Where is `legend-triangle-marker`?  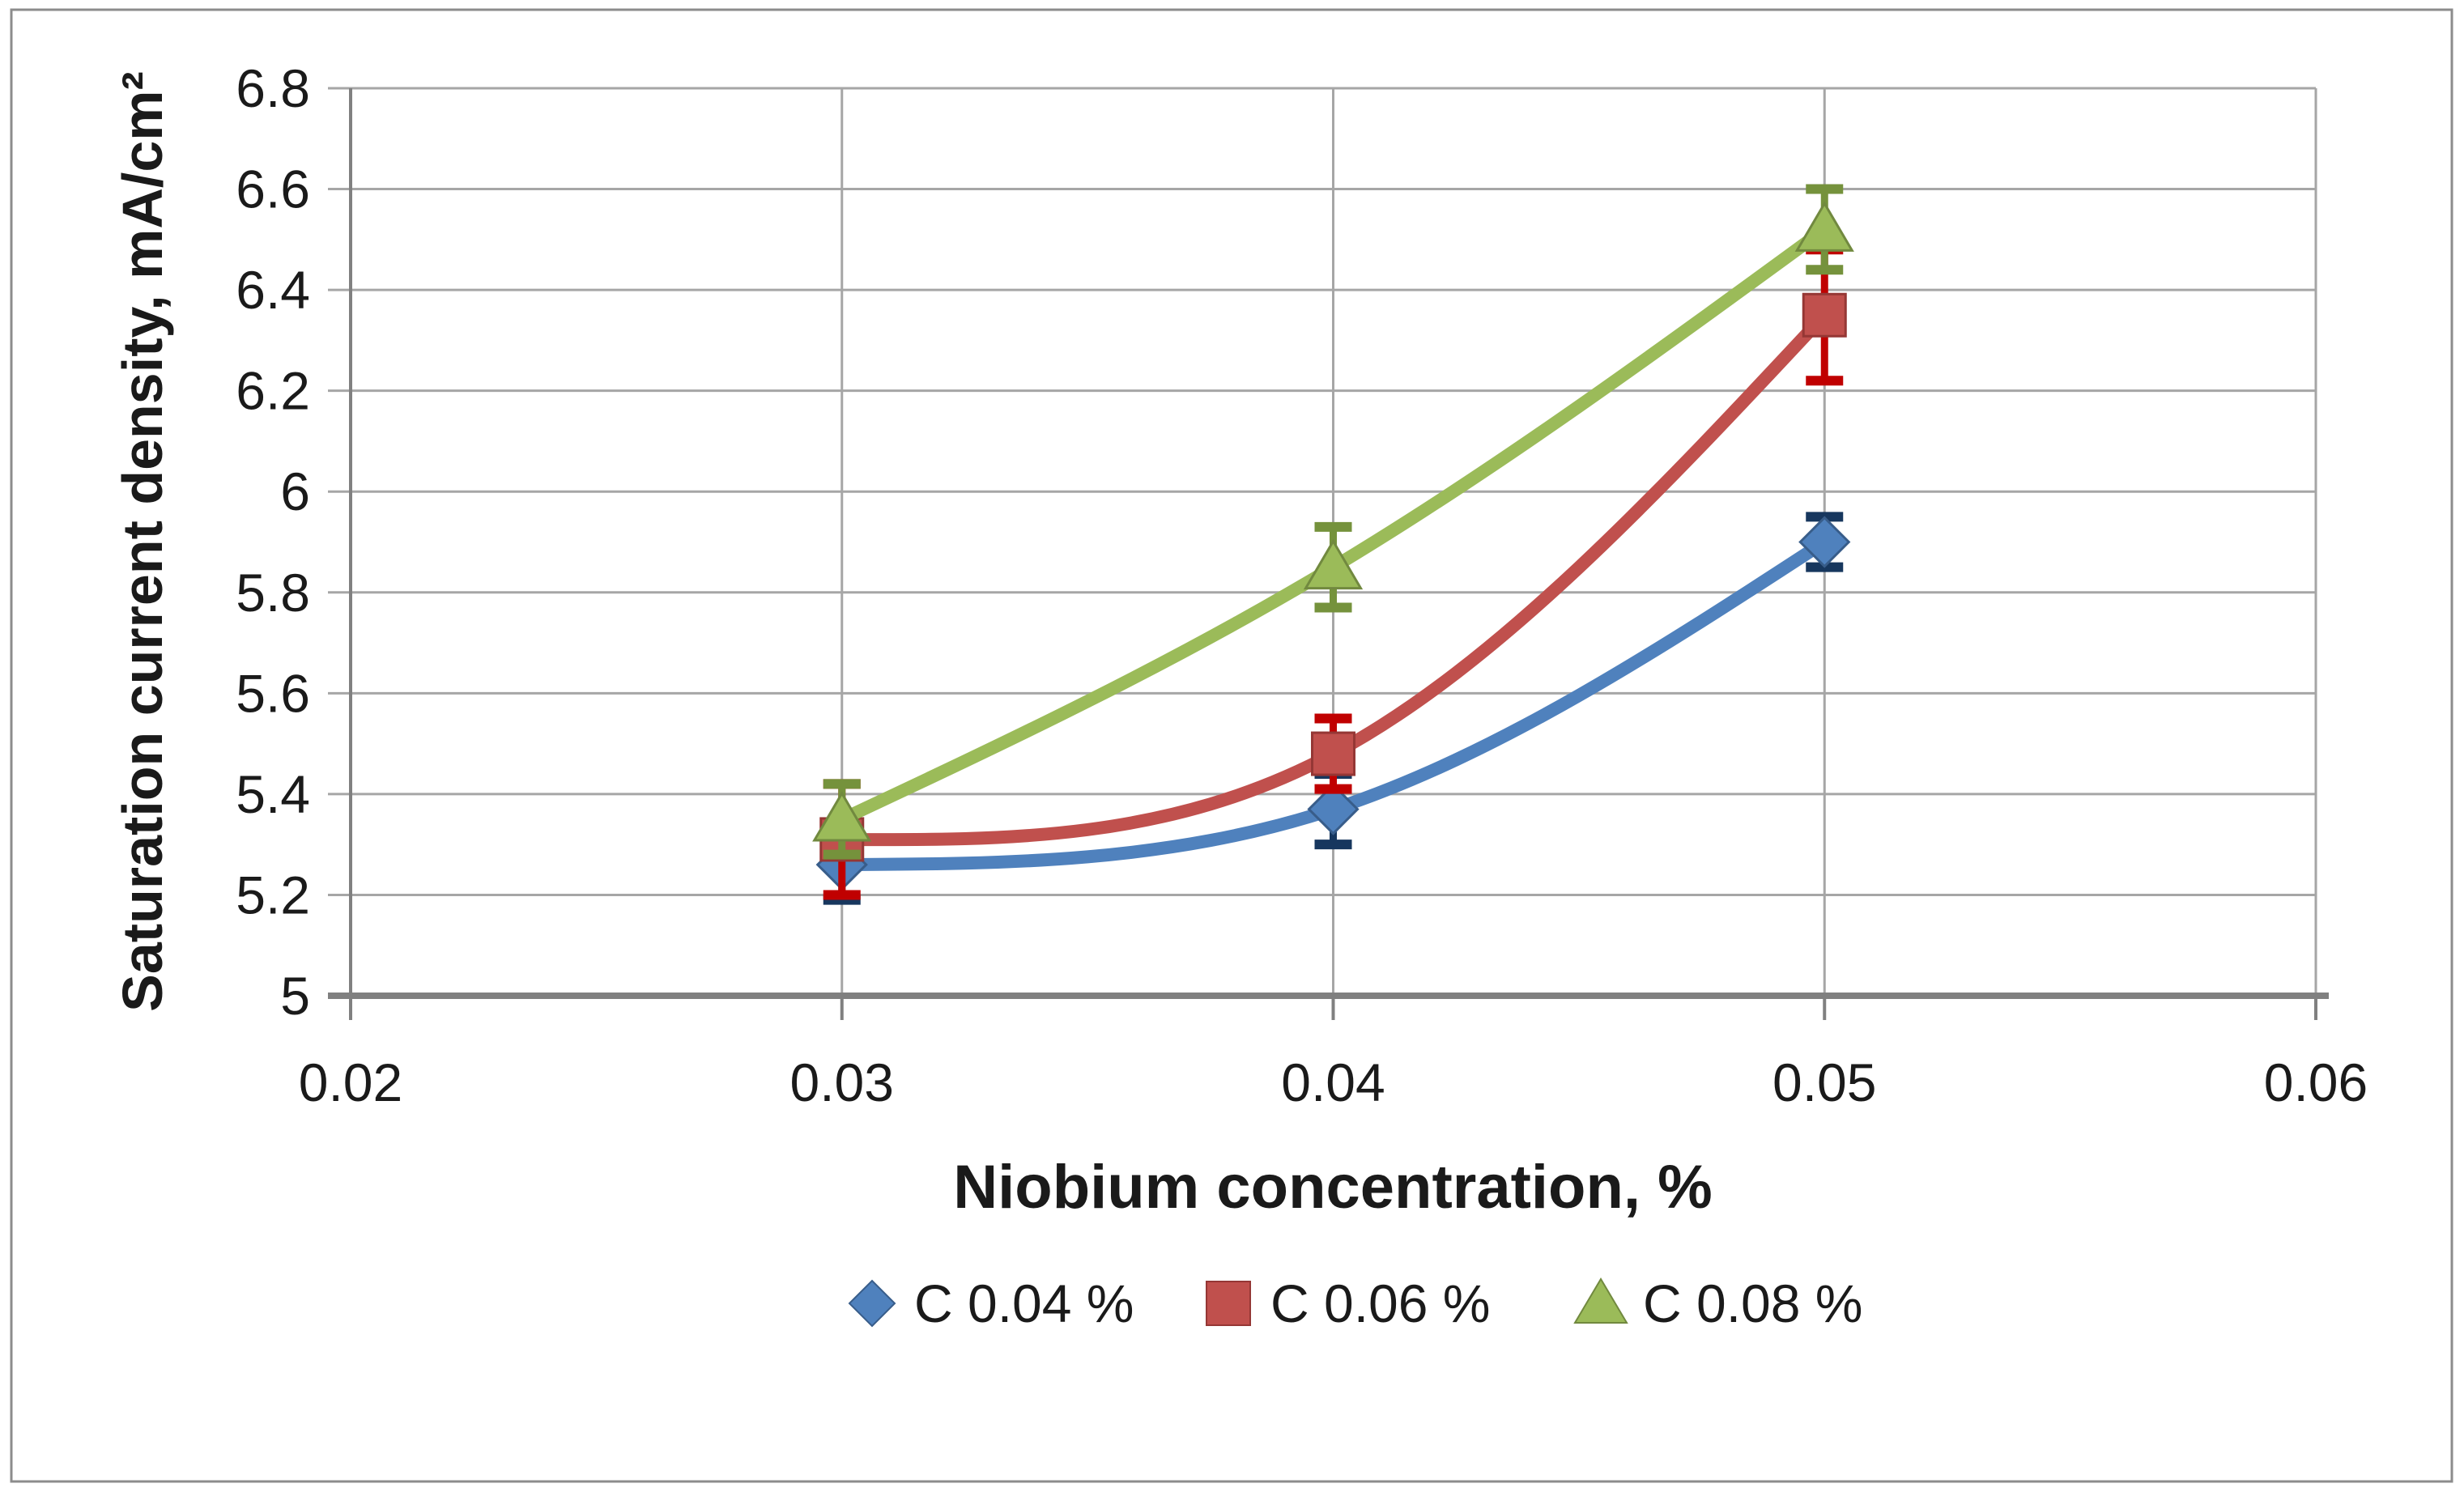
legend-triangle-marker is located at coordinates (1600, 1300).